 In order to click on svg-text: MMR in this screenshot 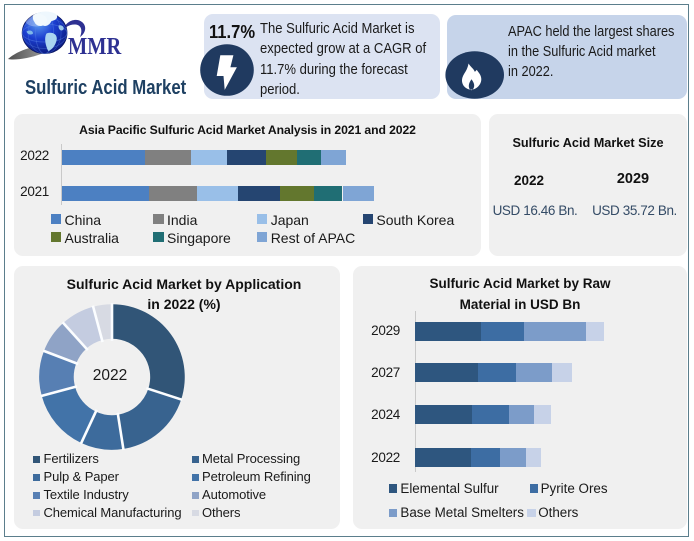, I will do `click(95, 45)`.